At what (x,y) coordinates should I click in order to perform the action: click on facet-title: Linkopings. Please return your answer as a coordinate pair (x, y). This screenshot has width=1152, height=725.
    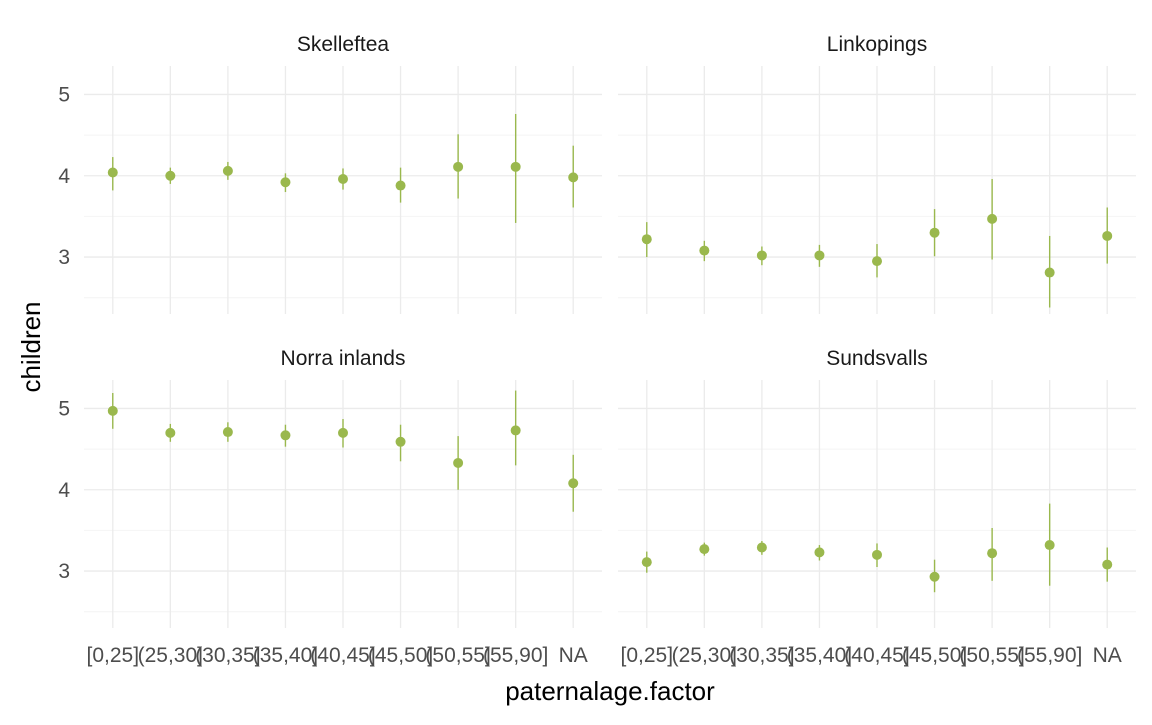
    Looking at the image, I should click on (877, 44).